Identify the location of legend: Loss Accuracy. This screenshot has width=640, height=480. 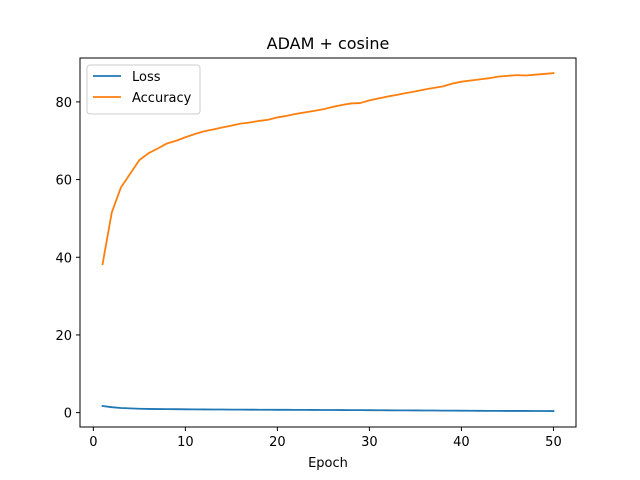
(143, 89).